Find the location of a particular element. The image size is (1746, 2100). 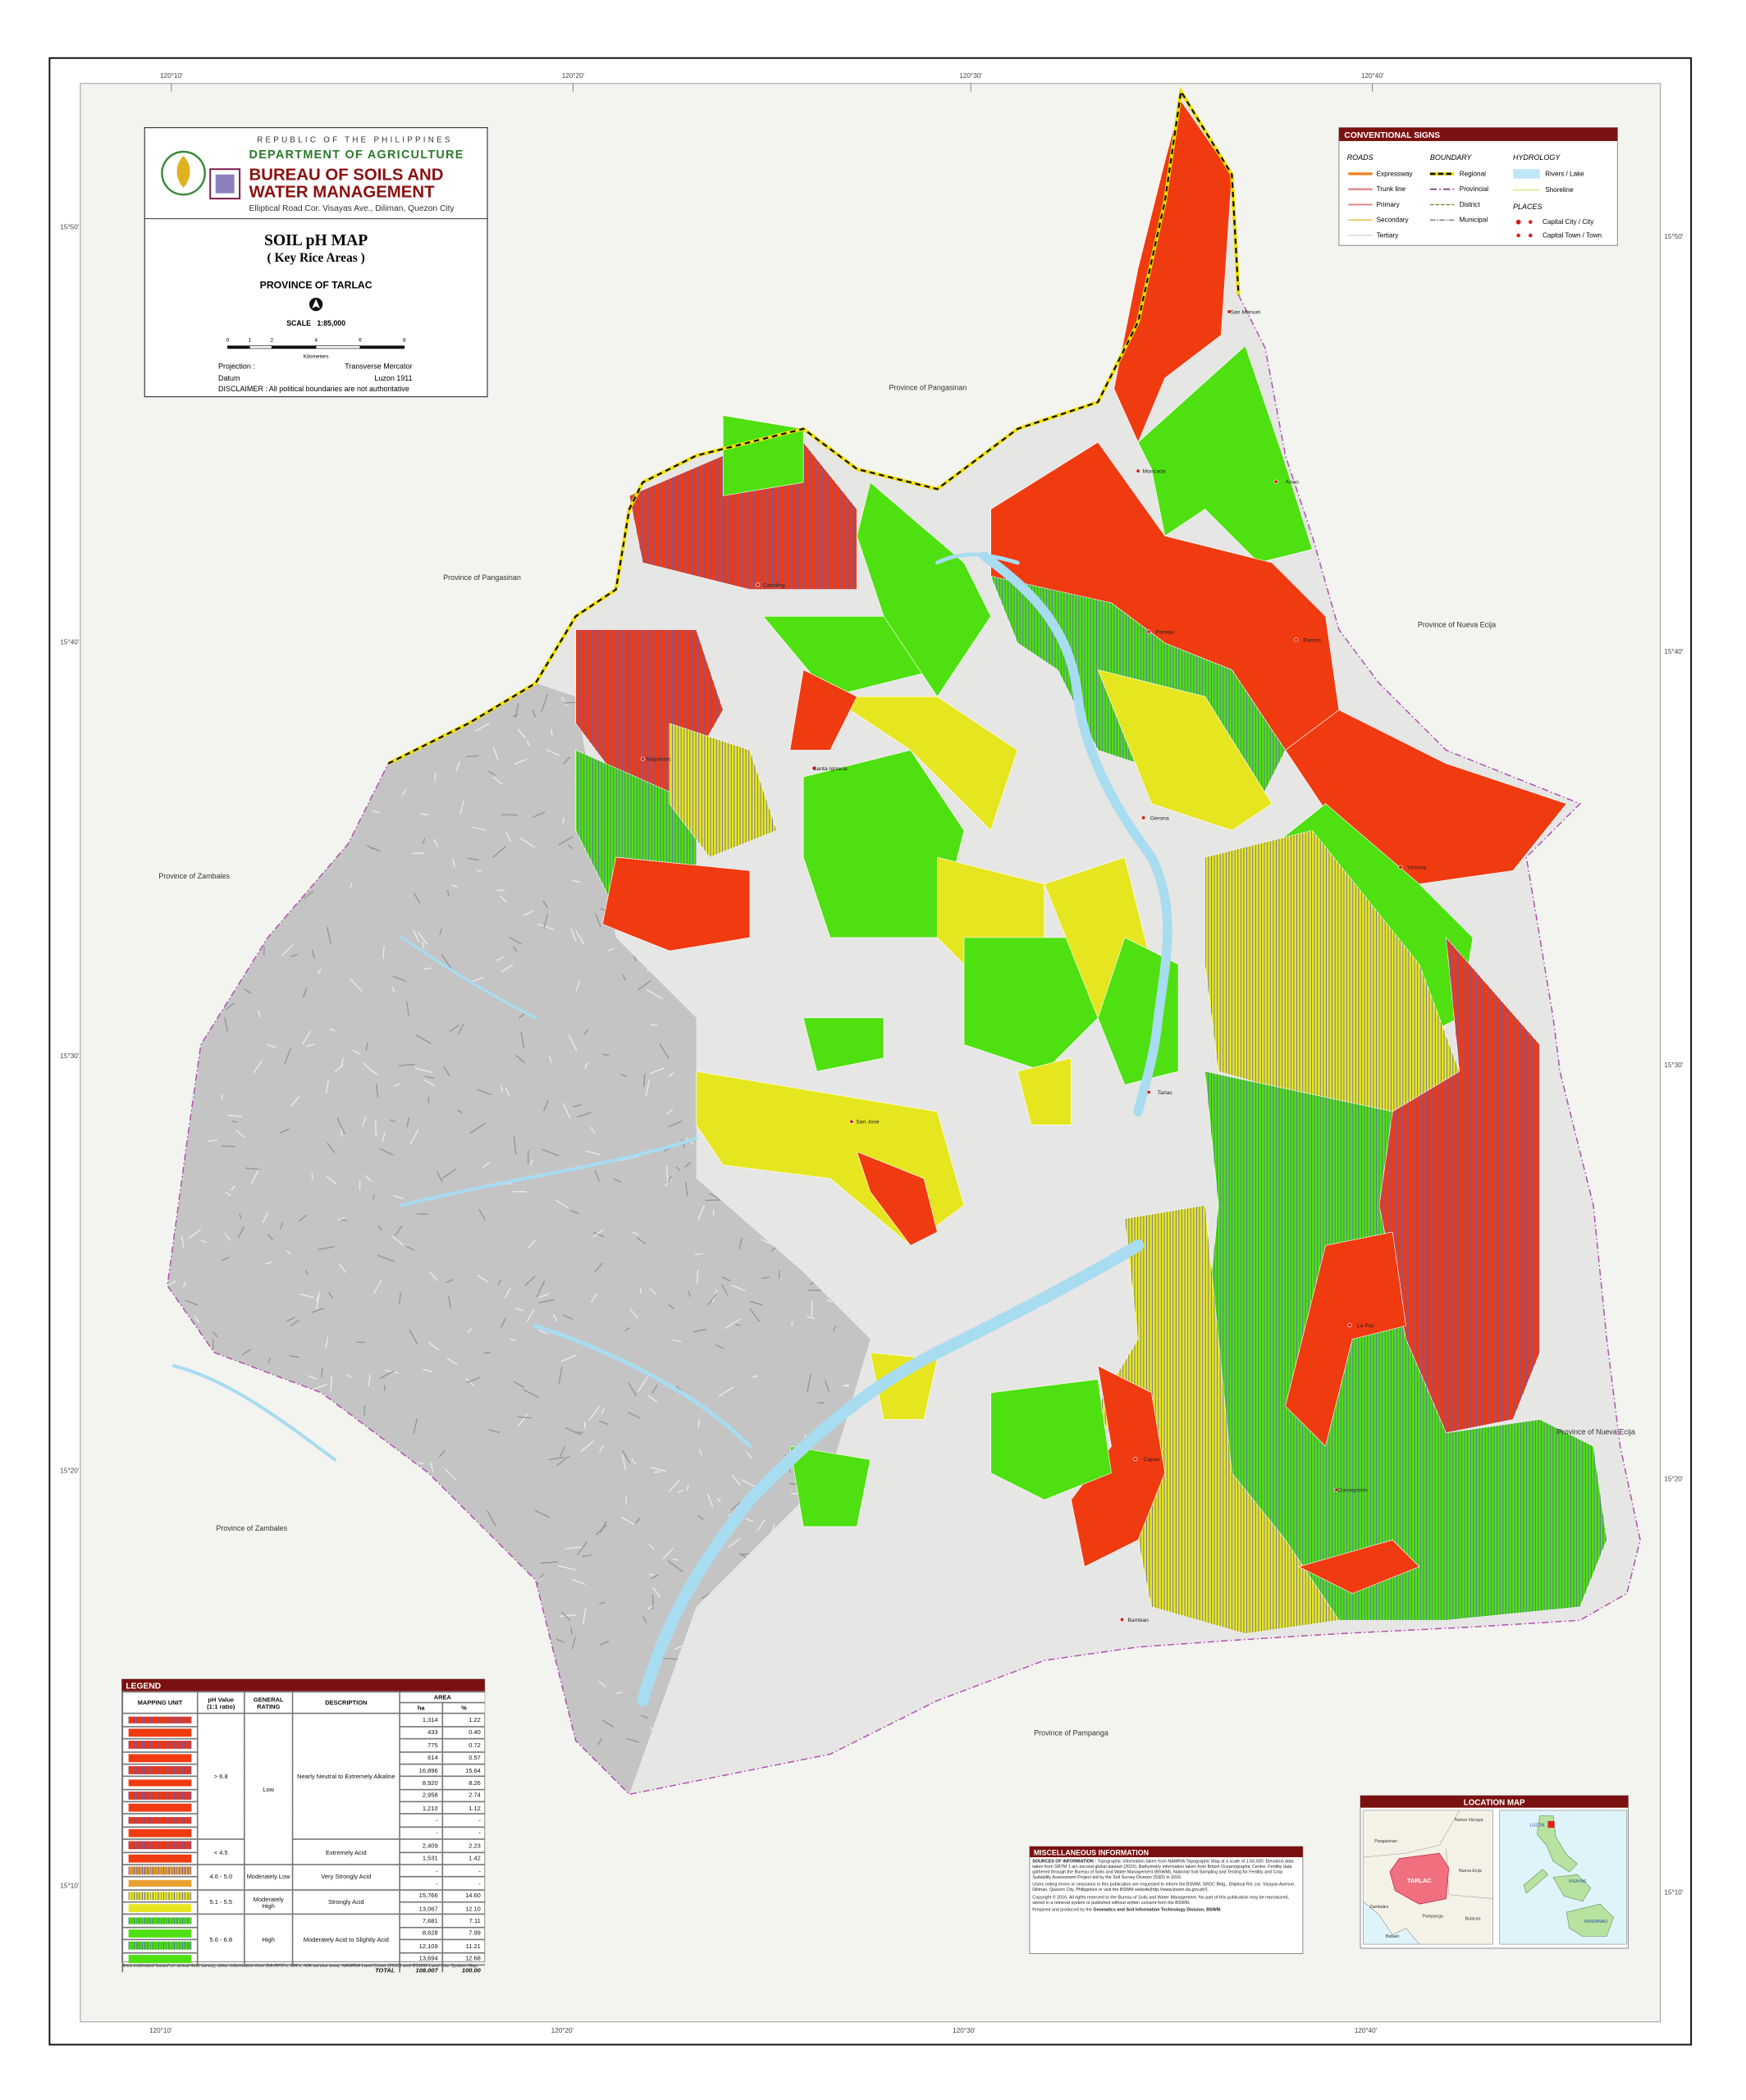

longitude-label: 120°30' is located at coordinates (965, 2030).